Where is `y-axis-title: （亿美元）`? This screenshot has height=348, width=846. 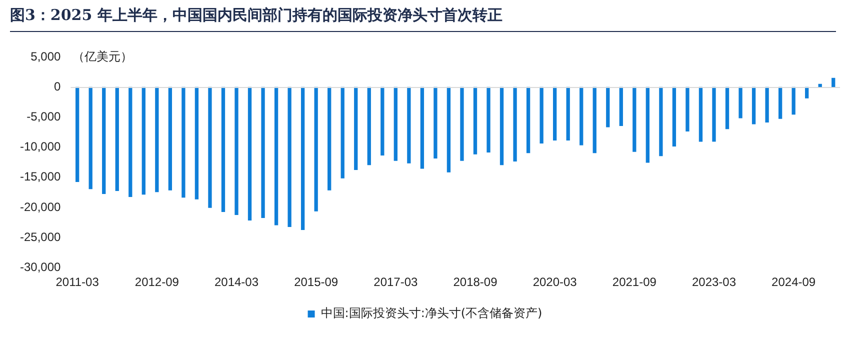
y-axis-title: （亿美元） is located at coordinates (102, 56).